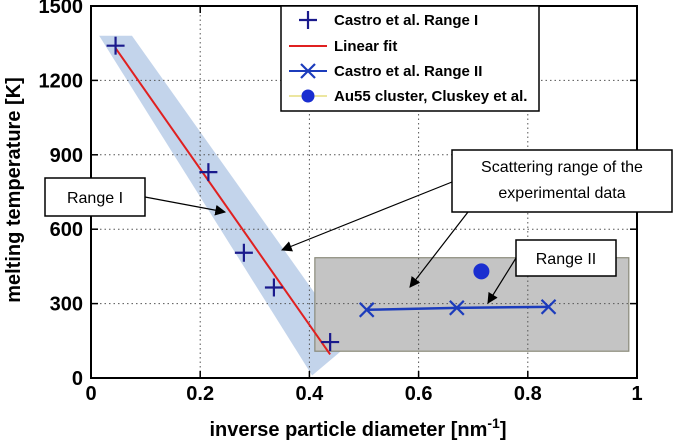 The height and width of the screenshot is (444, 687). I want to click on legend-item-linear-fit: Linear fit, so click(343, 46).